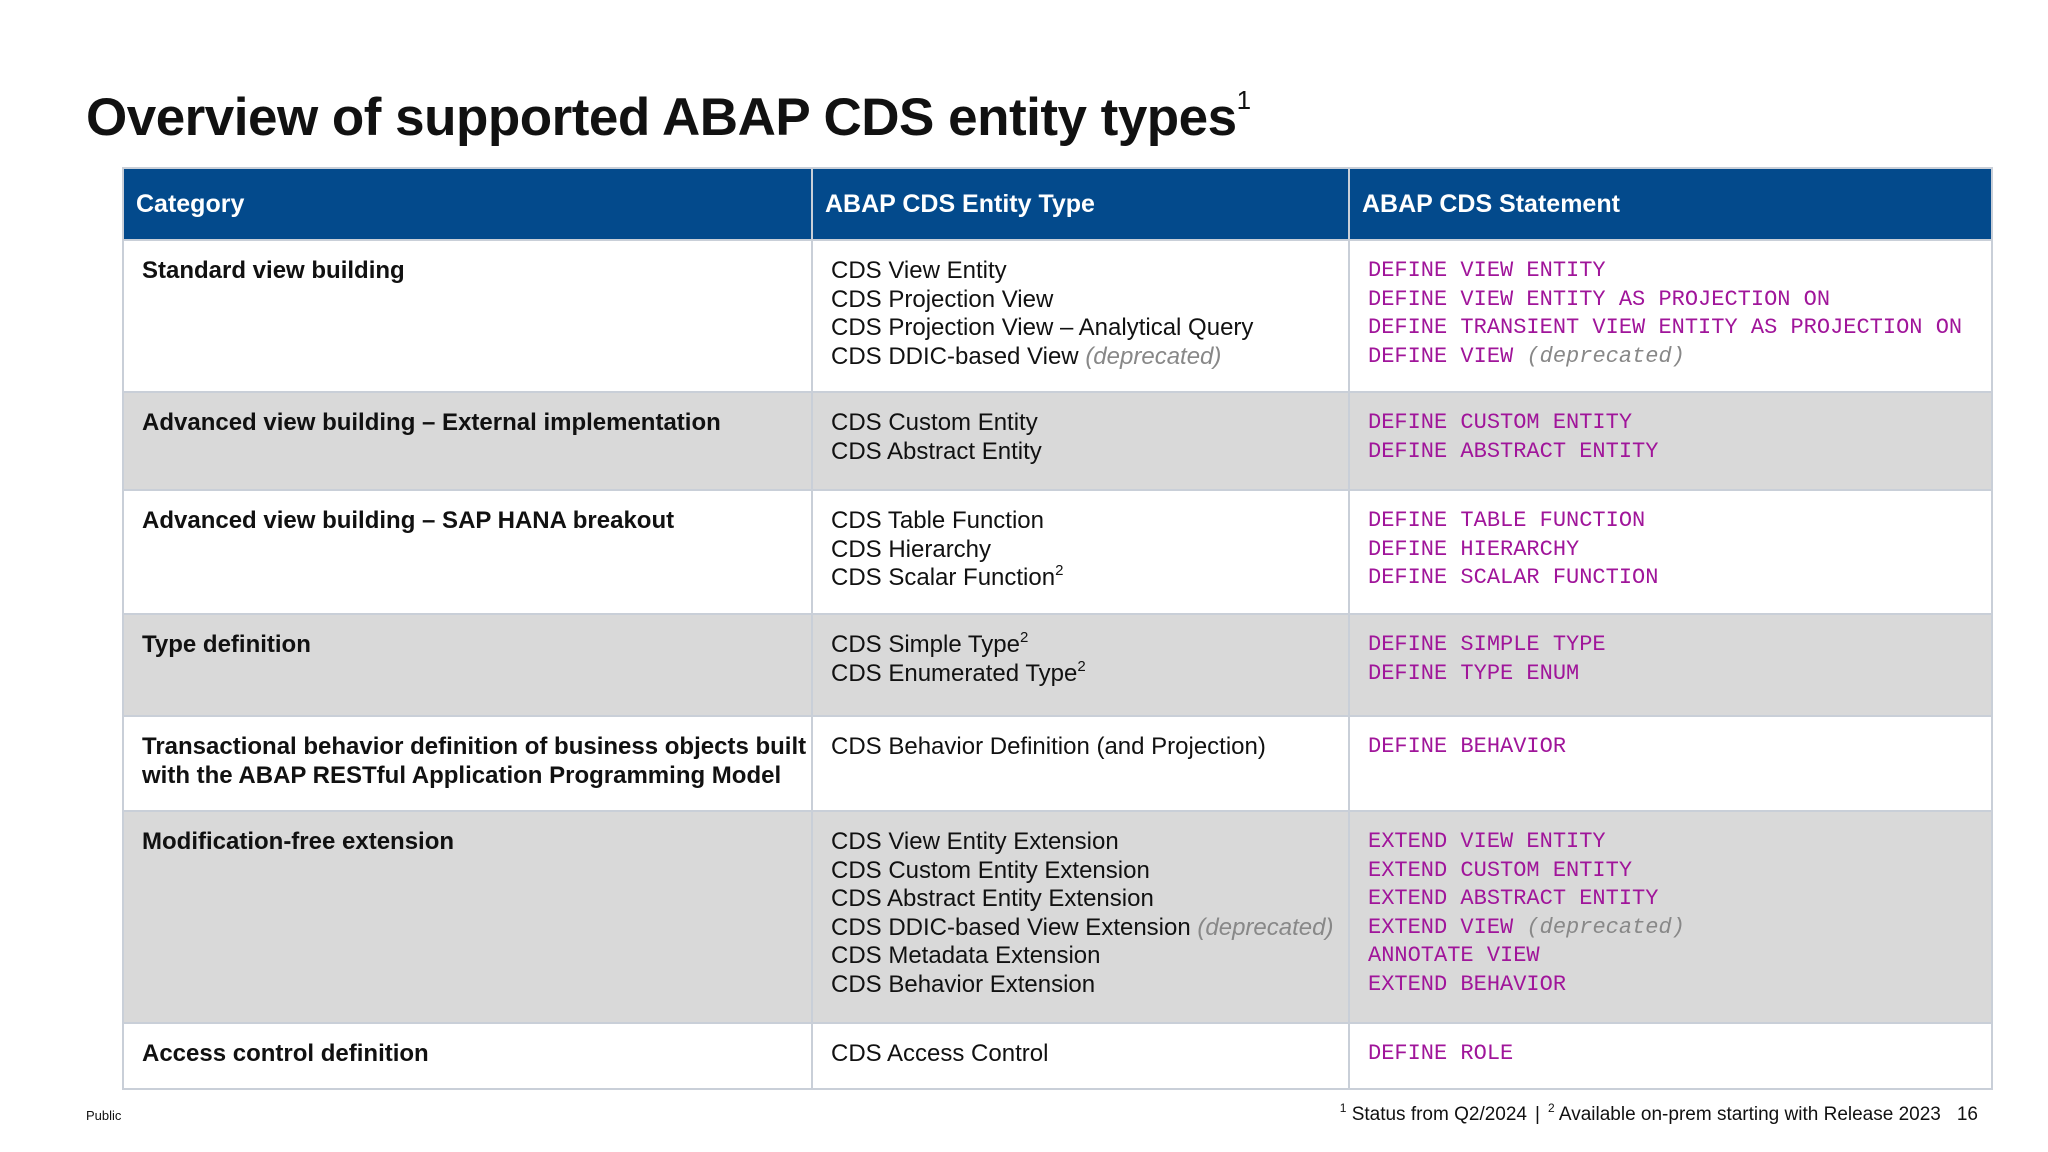  What do you see at coordinates (954, 673) in the screenshot?
I see `entity-type-item-text: CDS Enumerated Type` at bounding box center [954, 673].